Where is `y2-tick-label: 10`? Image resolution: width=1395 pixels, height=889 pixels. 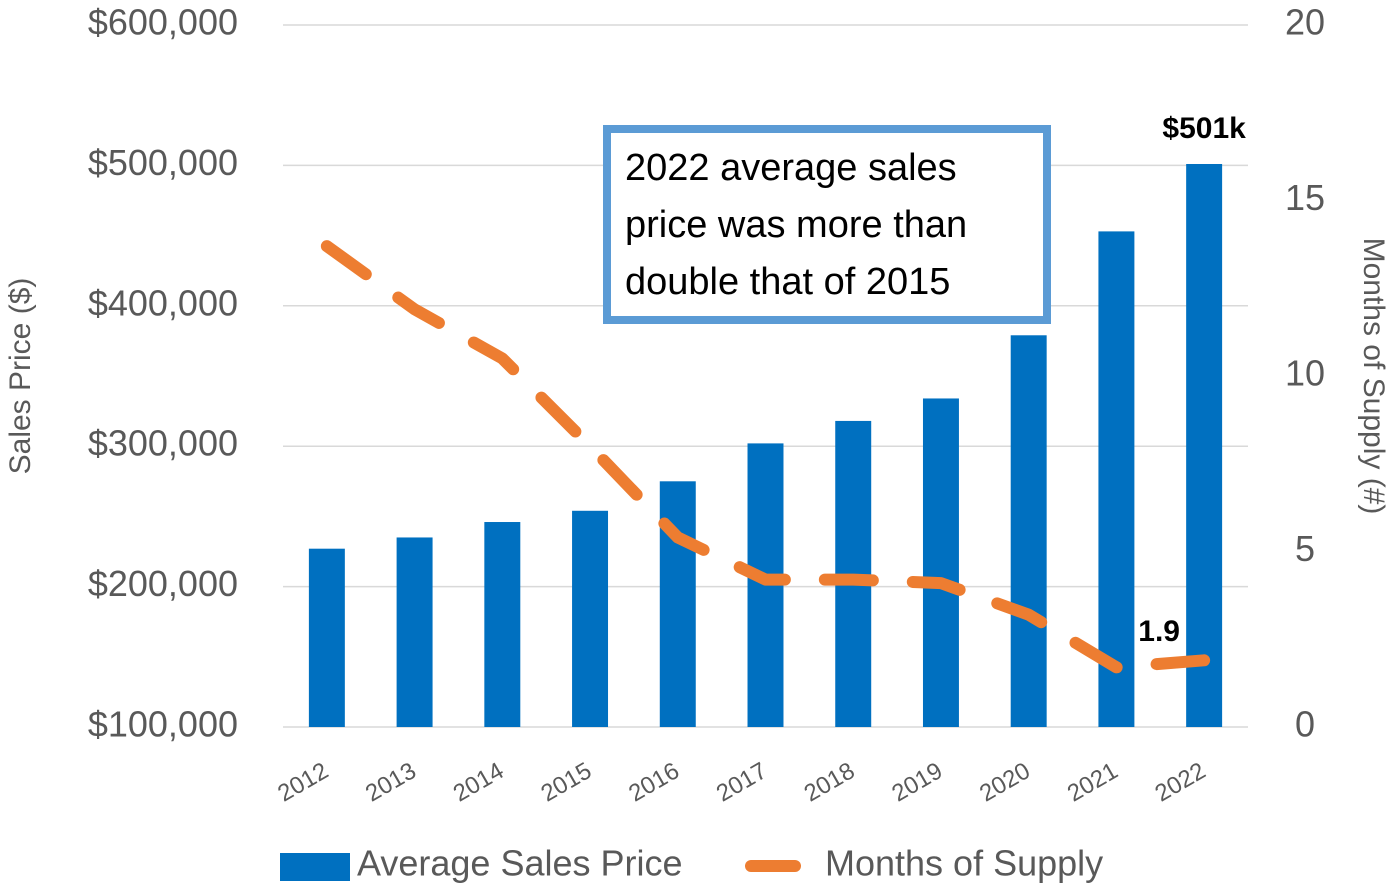 y2-tick-label: 10 is located at coordinates (1305, 373).